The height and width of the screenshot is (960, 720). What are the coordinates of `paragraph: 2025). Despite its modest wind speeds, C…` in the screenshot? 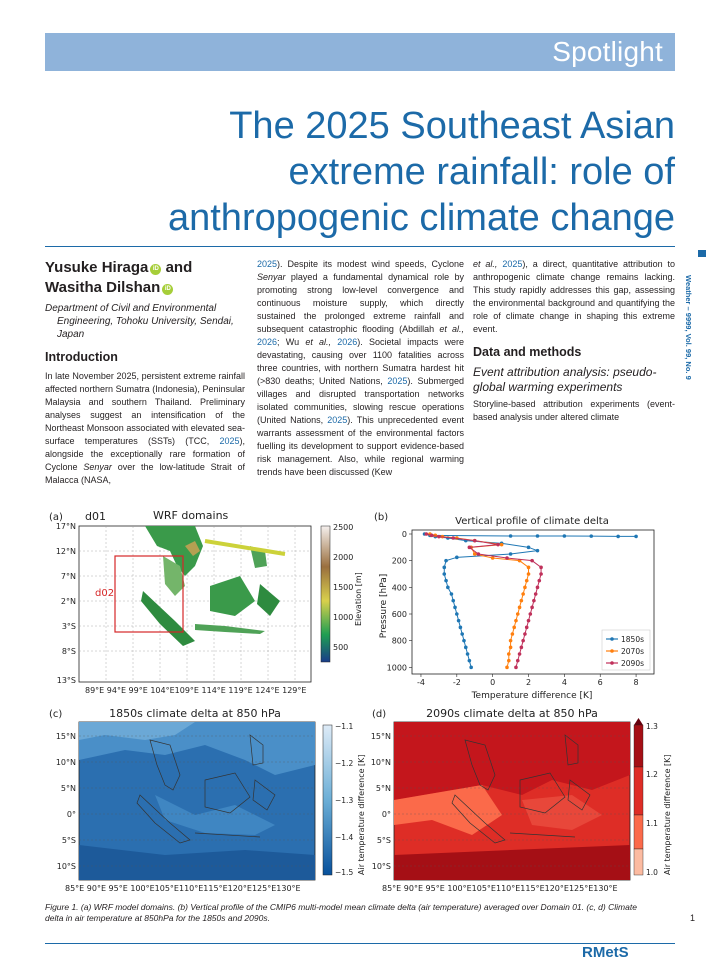 It's located at (361, 368).